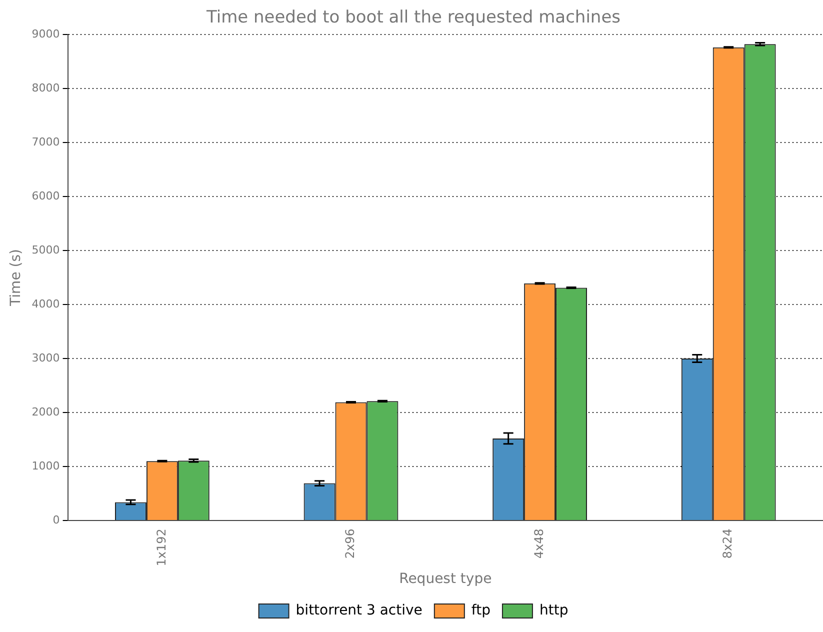 The width and height of the screenshot is (823, 632). What do you see at coordinates (46, 249) in the screenshot?
I see `y-tick-label: 5000` at bounding box center [46, 249].